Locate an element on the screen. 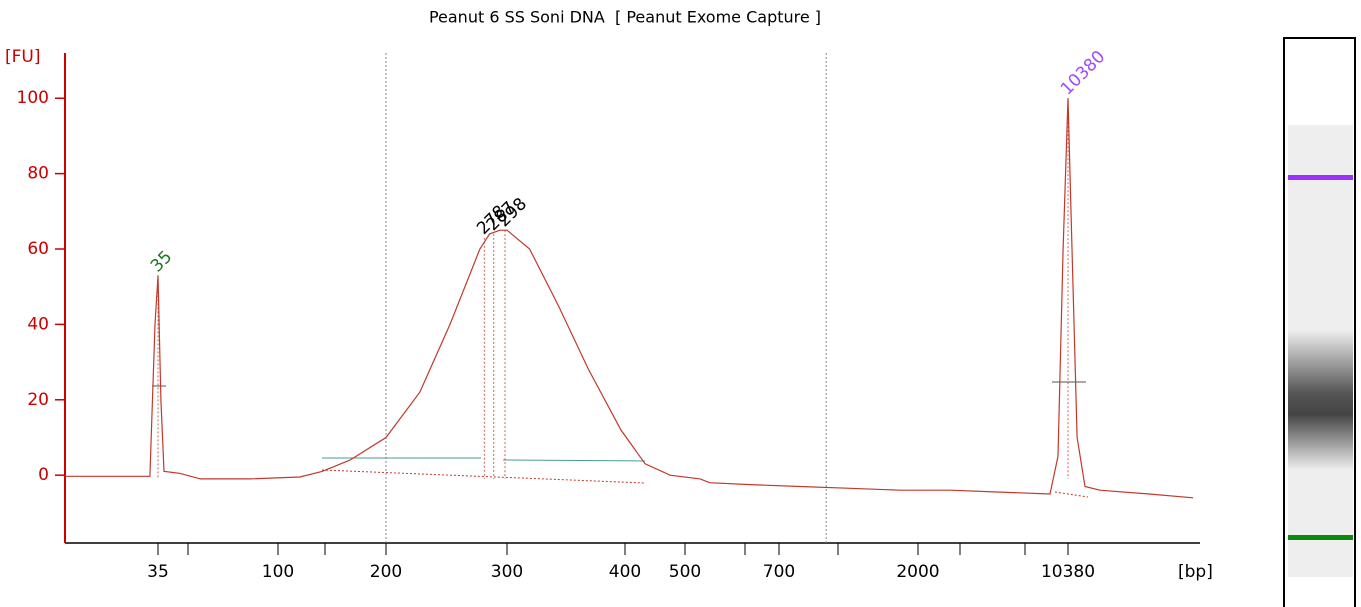  y-tick-label: 60 is located at coordinates (38, 249).